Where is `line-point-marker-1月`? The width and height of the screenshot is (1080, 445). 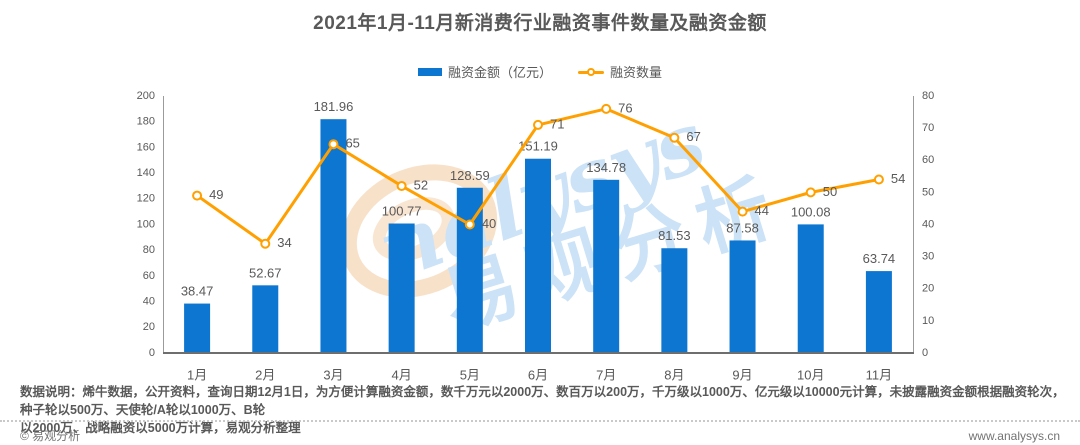 line-point-marker-1月 is located at coordinates (197, 195).